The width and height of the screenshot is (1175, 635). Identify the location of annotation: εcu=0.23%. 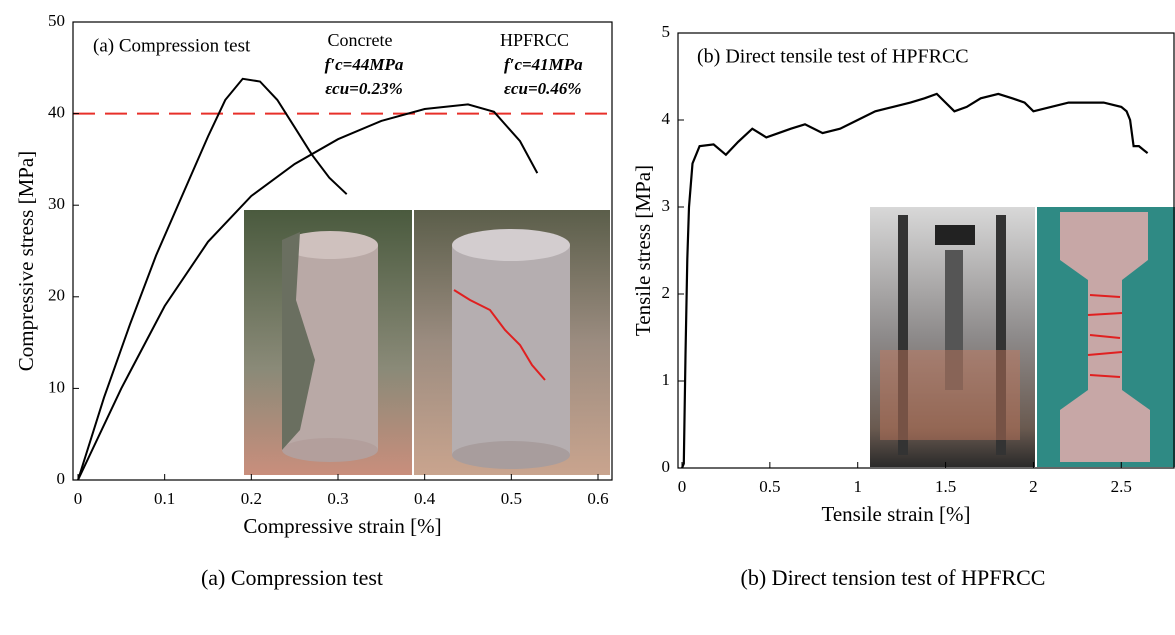
(364, 88).